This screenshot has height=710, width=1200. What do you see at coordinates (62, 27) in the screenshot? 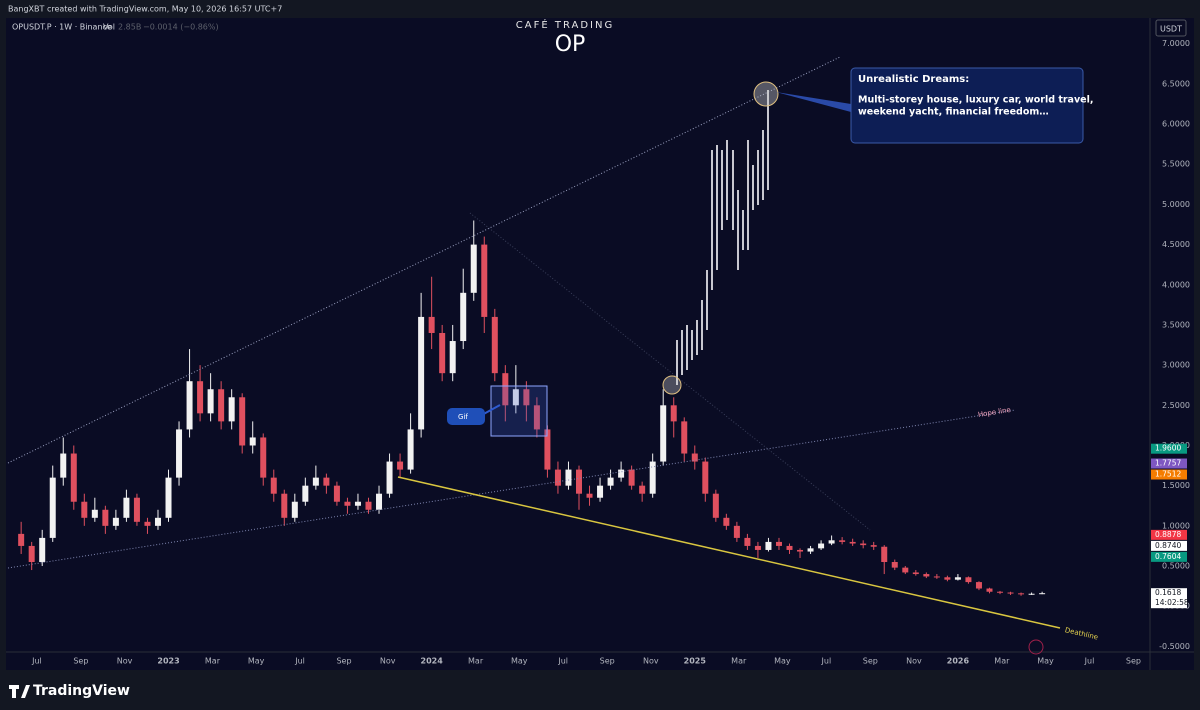
I see `symbol: OPUSDT.P · 1W · Binance` at bounding box center [62, 27].